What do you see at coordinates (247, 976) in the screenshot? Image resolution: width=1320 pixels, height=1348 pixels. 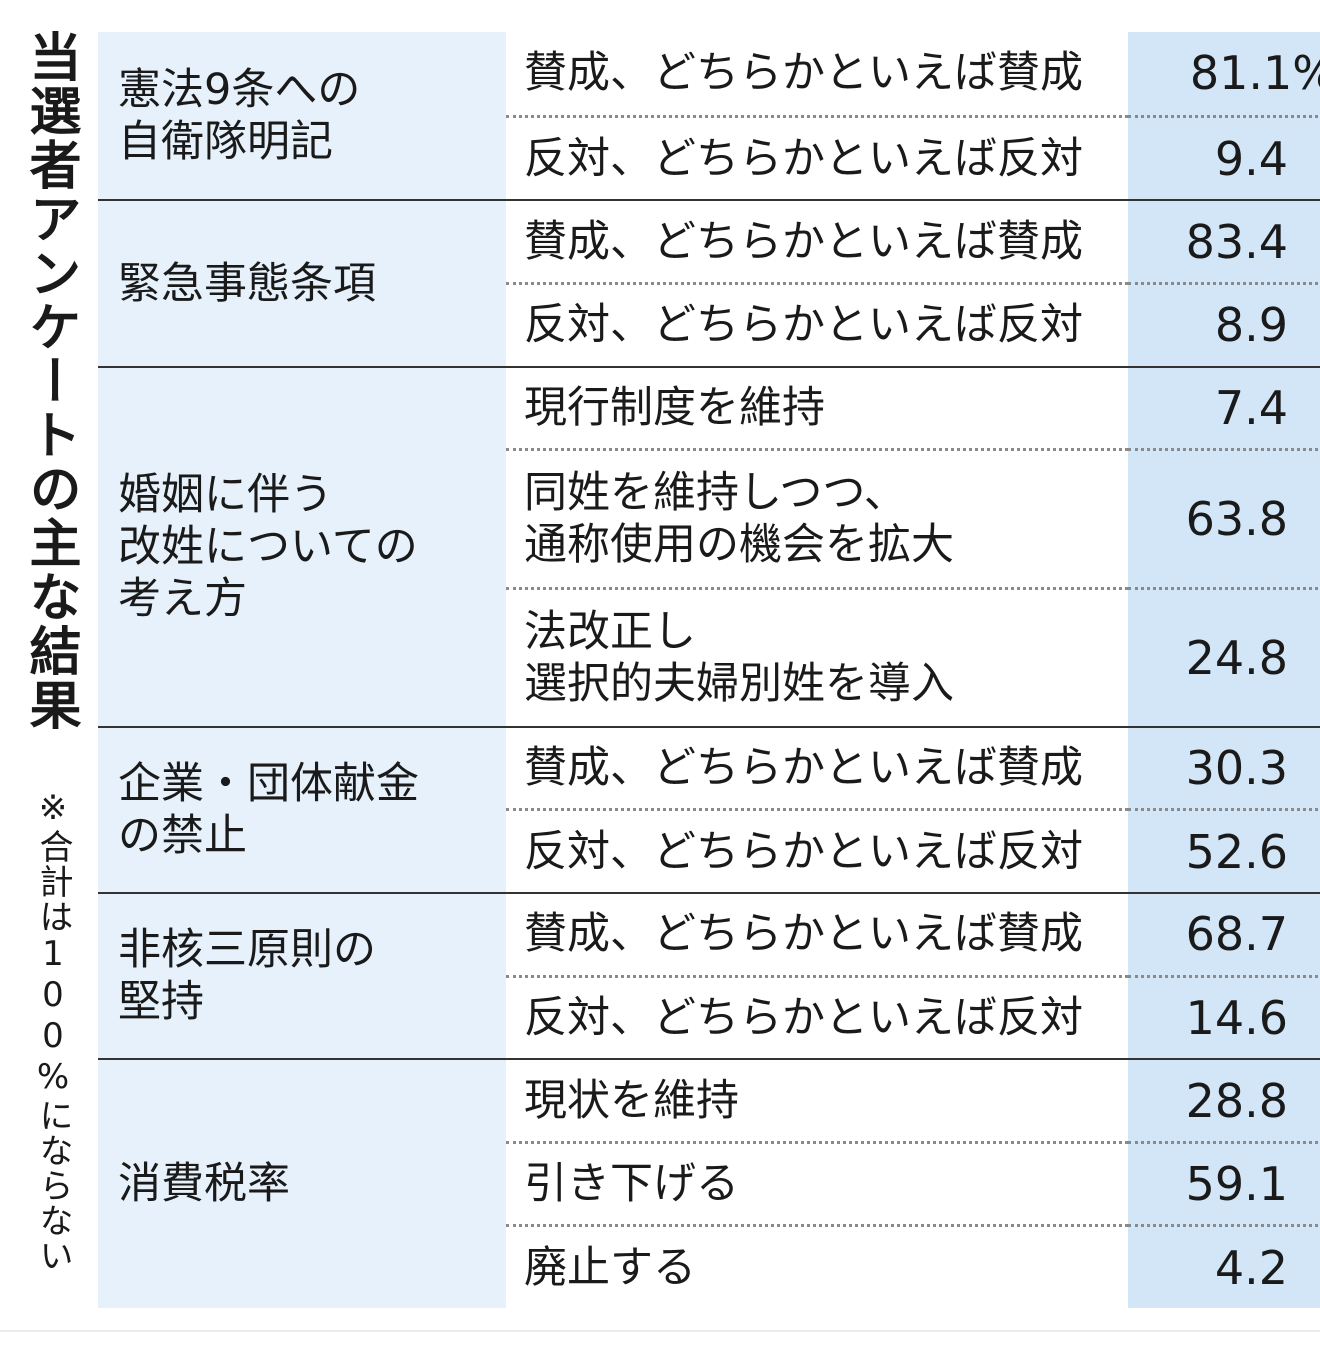 I see `topic-label: 非核三原則の 堅持` at bounding box center [247, 976].